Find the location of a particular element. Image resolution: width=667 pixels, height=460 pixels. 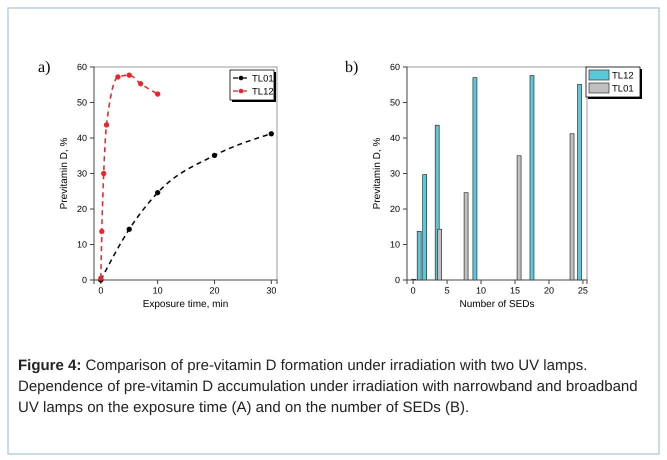

x-axis-title: Exposure time, min is located at coordinates (185, 304).